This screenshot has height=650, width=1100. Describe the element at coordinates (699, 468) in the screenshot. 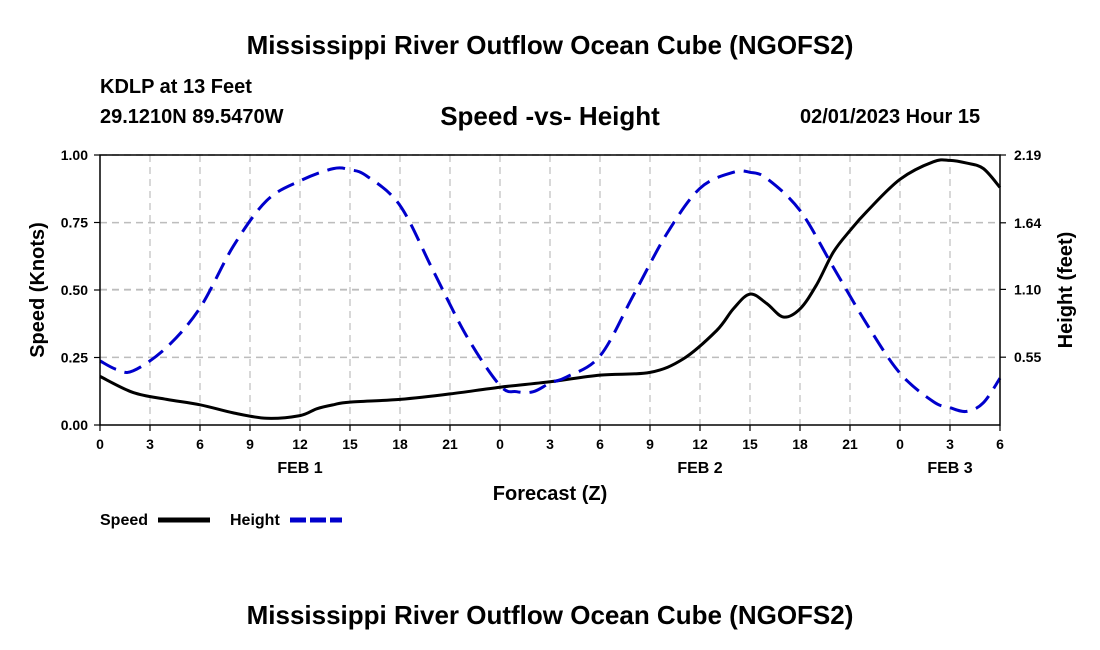

I see `day-label: FEB 2` at that location.